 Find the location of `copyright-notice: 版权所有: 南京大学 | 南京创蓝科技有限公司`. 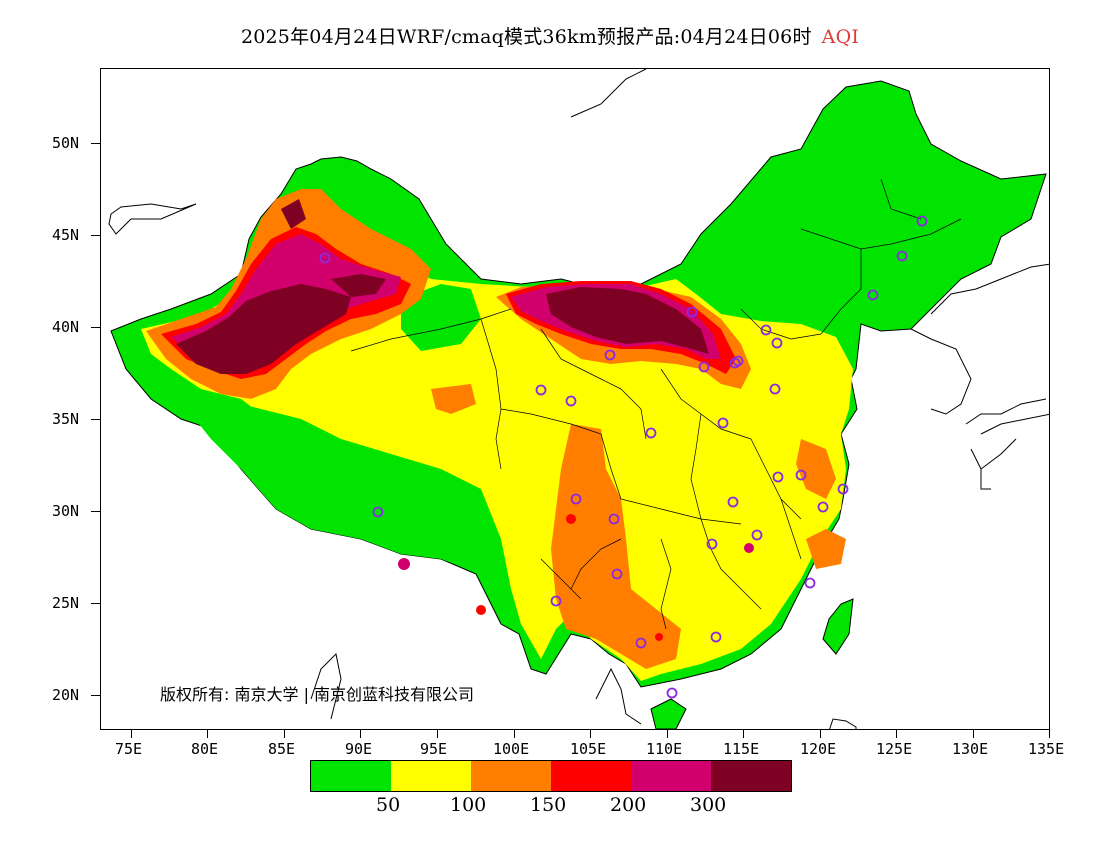

copyright-notice: 版权所有: 南京大学 | 南京创蓝科技有限公司 is located at coordinates (317, 694).